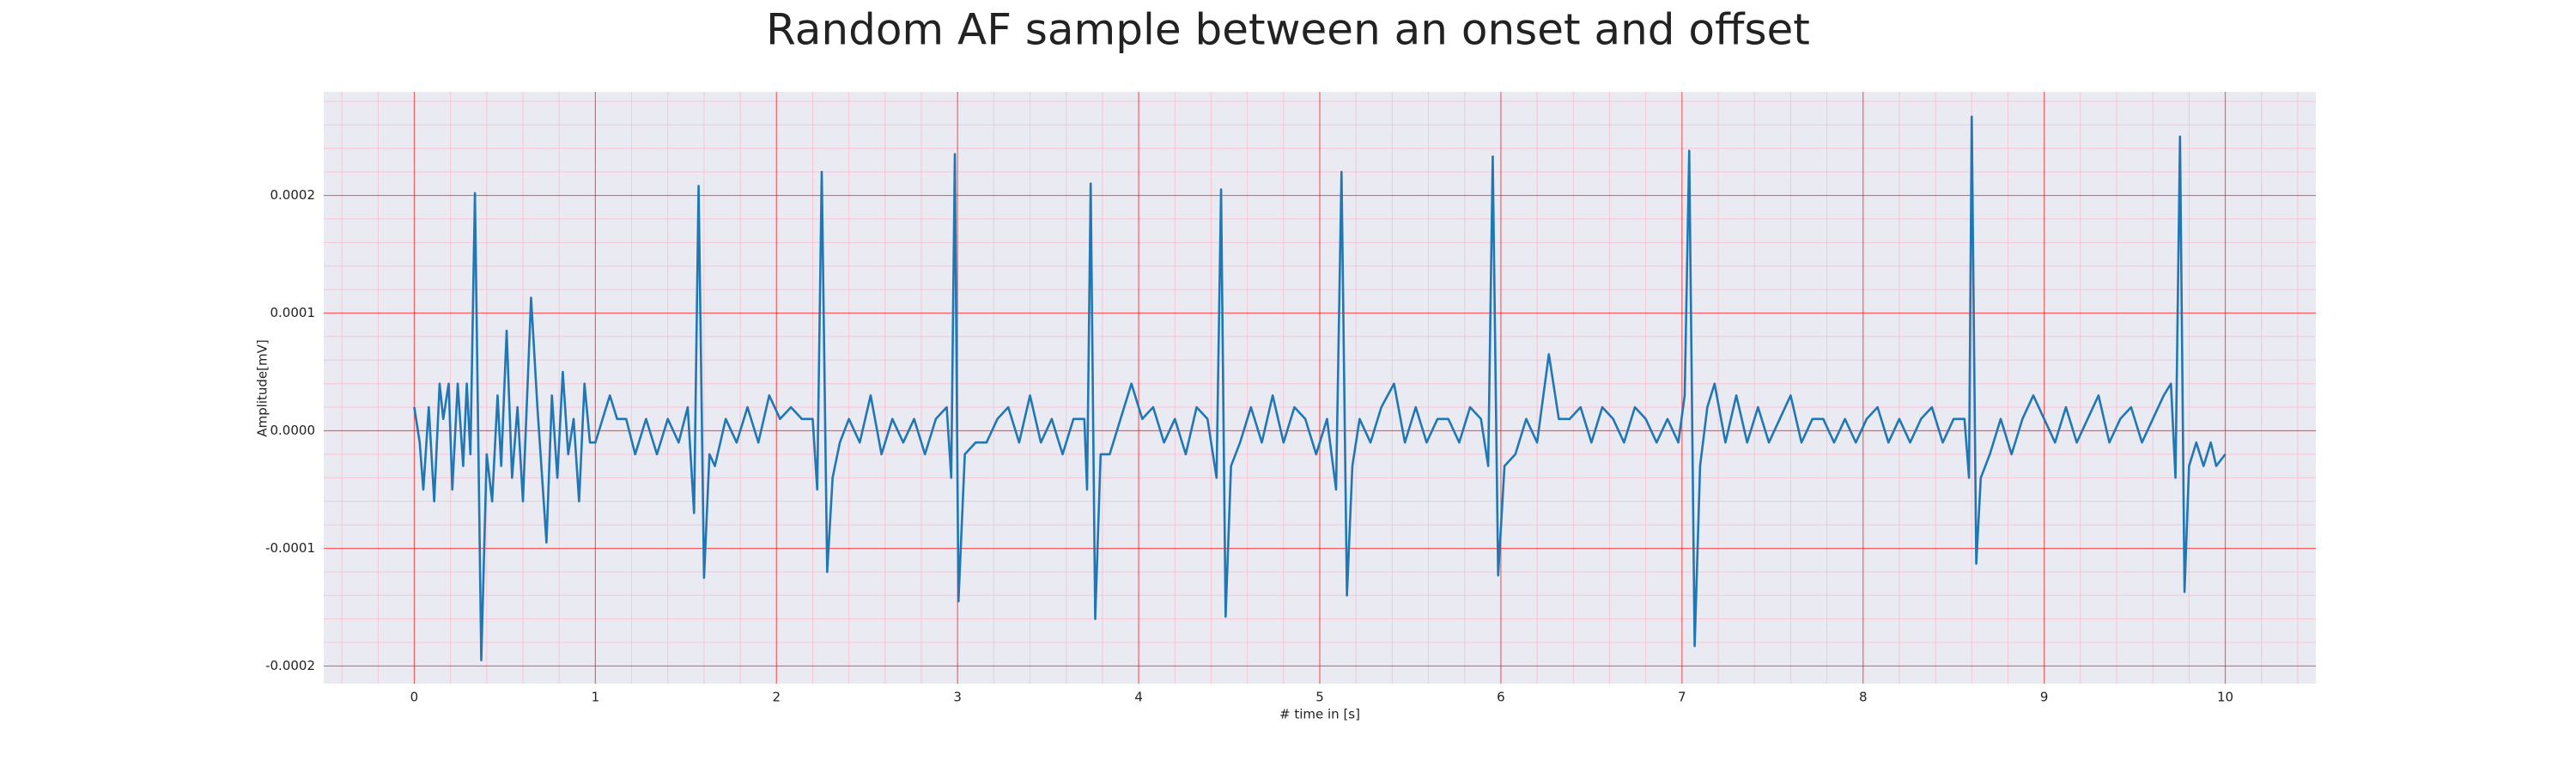 The width and height of the screenshot is (2576, 773). I want to click on x-axis-label: # time in [s], so click(1319, 714).